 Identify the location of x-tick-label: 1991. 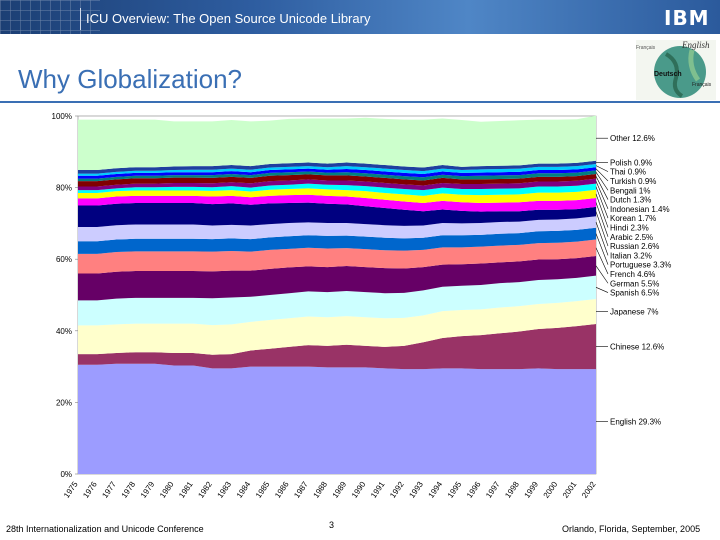
(378, 490).